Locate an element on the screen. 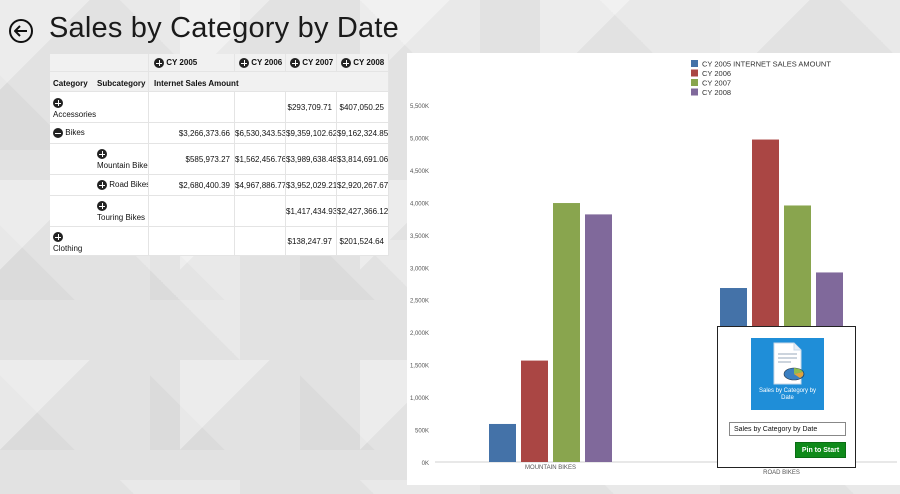 The height and width of the screenshot is (494, 900). y-tick-label: 5,000K is located at coordinates (419, 139).